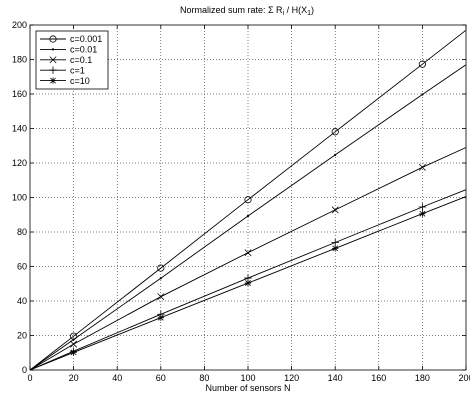  I want to click on legend-label: c=0.01, so click(83, 50).